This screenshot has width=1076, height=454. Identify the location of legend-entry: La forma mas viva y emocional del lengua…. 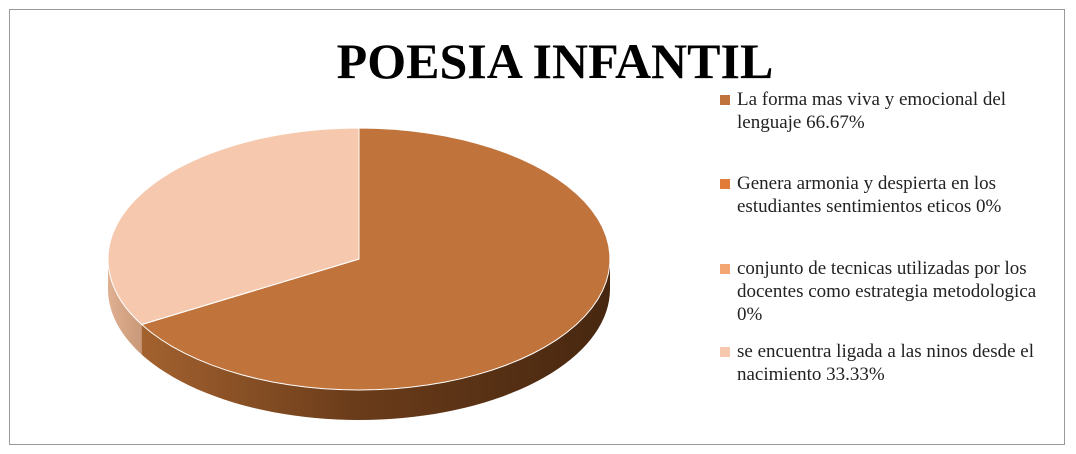
(887, 111).